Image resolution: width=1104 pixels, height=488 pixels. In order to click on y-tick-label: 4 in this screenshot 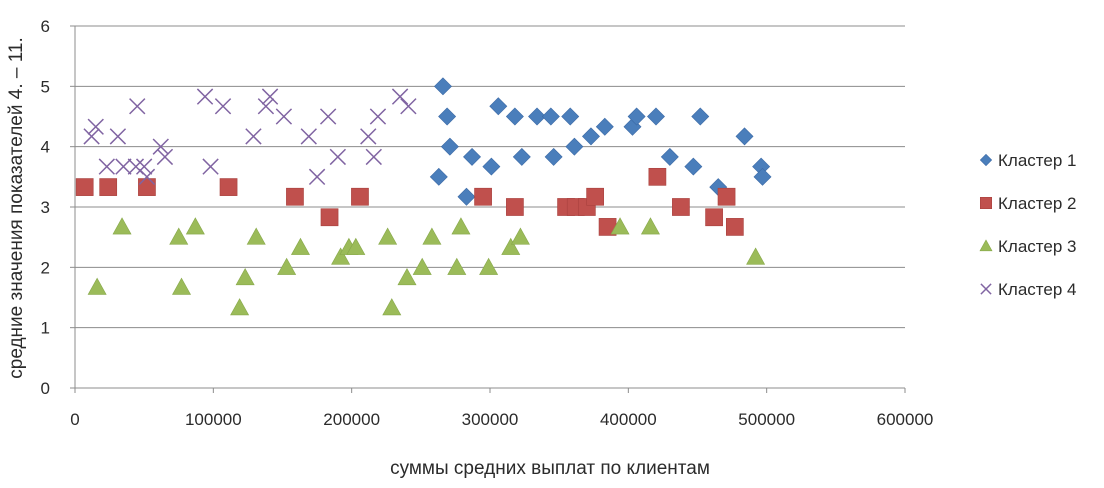, I will do `click(45, 147)`.